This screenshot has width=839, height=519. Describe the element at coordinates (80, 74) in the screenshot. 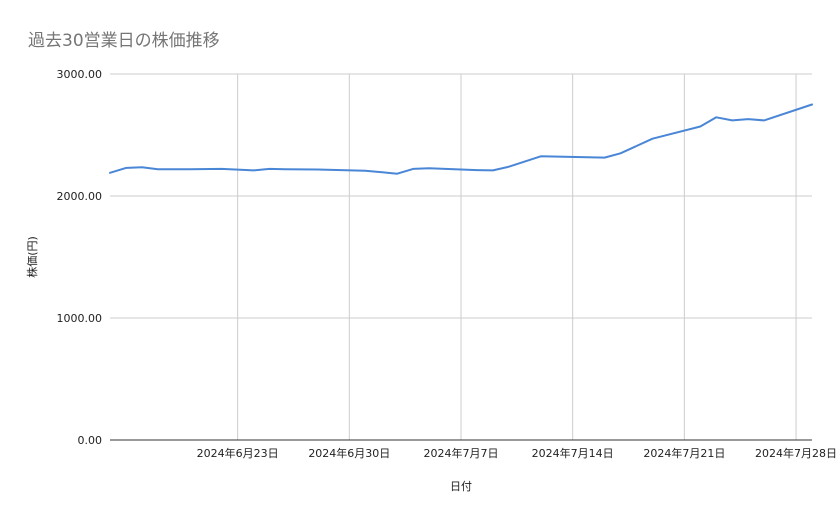

I see `y-tick-label: 3000.00` at that location.